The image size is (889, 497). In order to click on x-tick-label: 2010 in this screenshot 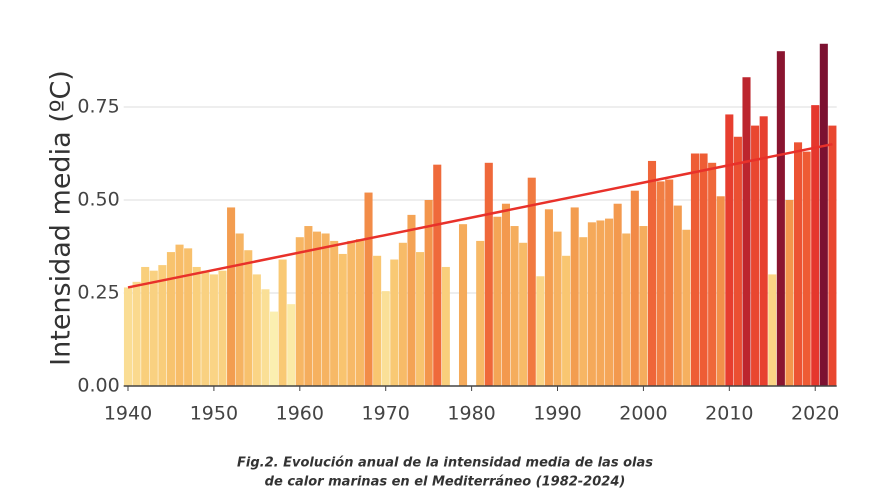, I will do `click(729, 414)`.